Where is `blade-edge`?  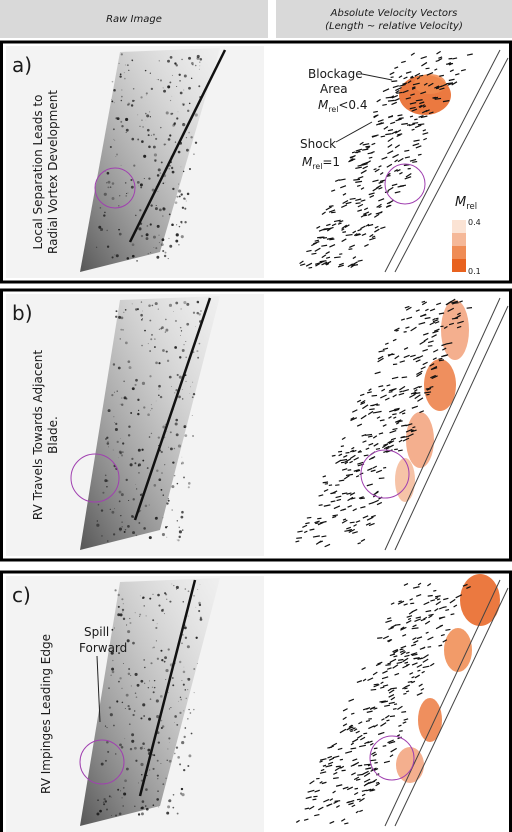
blade-edge is located at coordinates (167, 688).